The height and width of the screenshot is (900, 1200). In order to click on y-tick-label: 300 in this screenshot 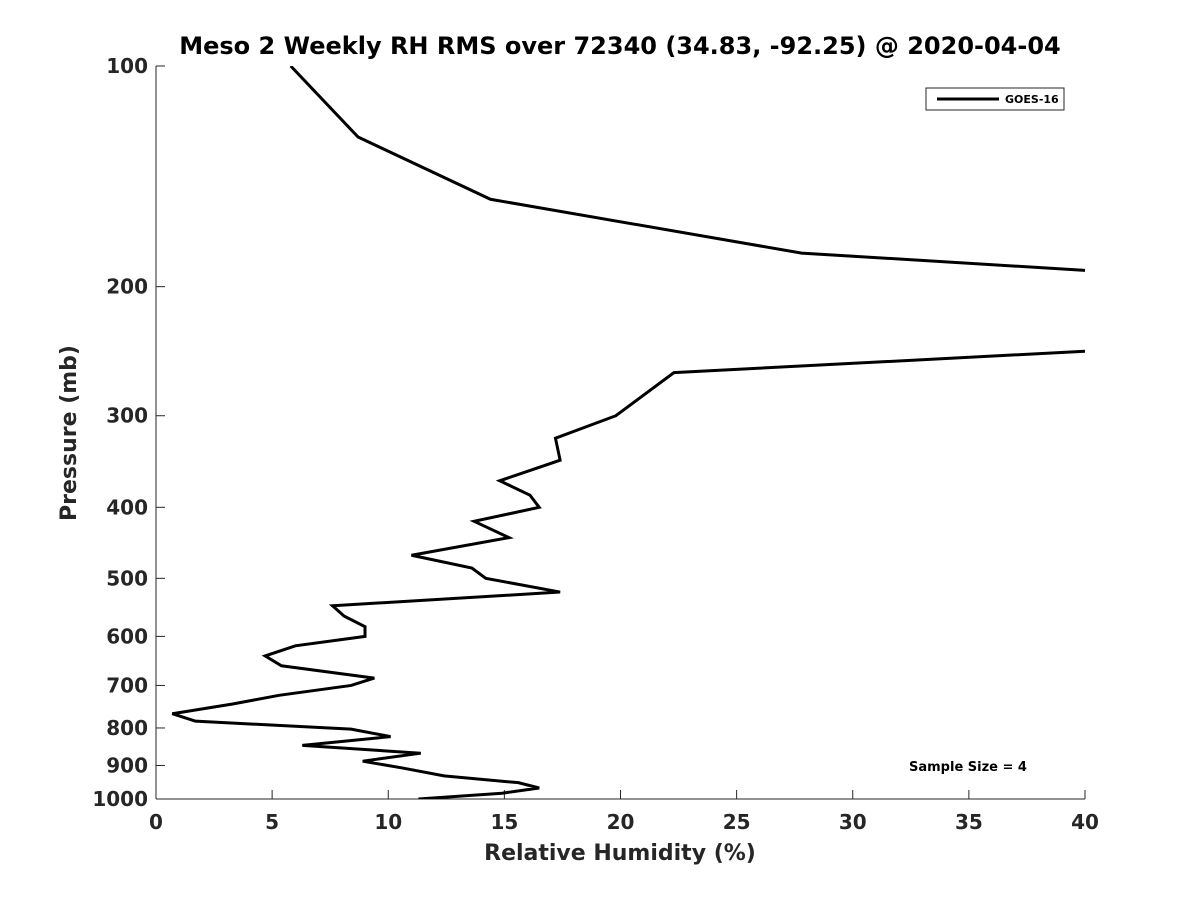, I will do `click(127, 416)`.